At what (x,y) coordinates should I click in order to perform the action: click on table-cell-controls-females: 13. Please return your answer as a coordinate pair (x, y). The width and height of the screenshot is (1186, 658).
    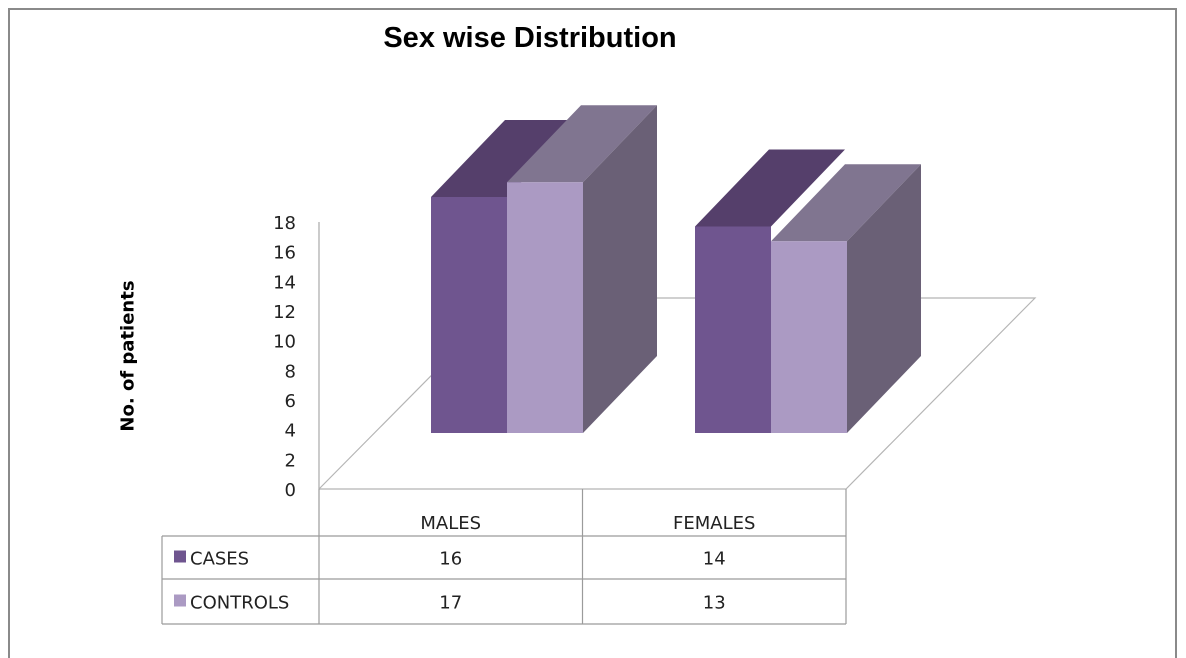
    Looking at the image, I should click on (714, 603).